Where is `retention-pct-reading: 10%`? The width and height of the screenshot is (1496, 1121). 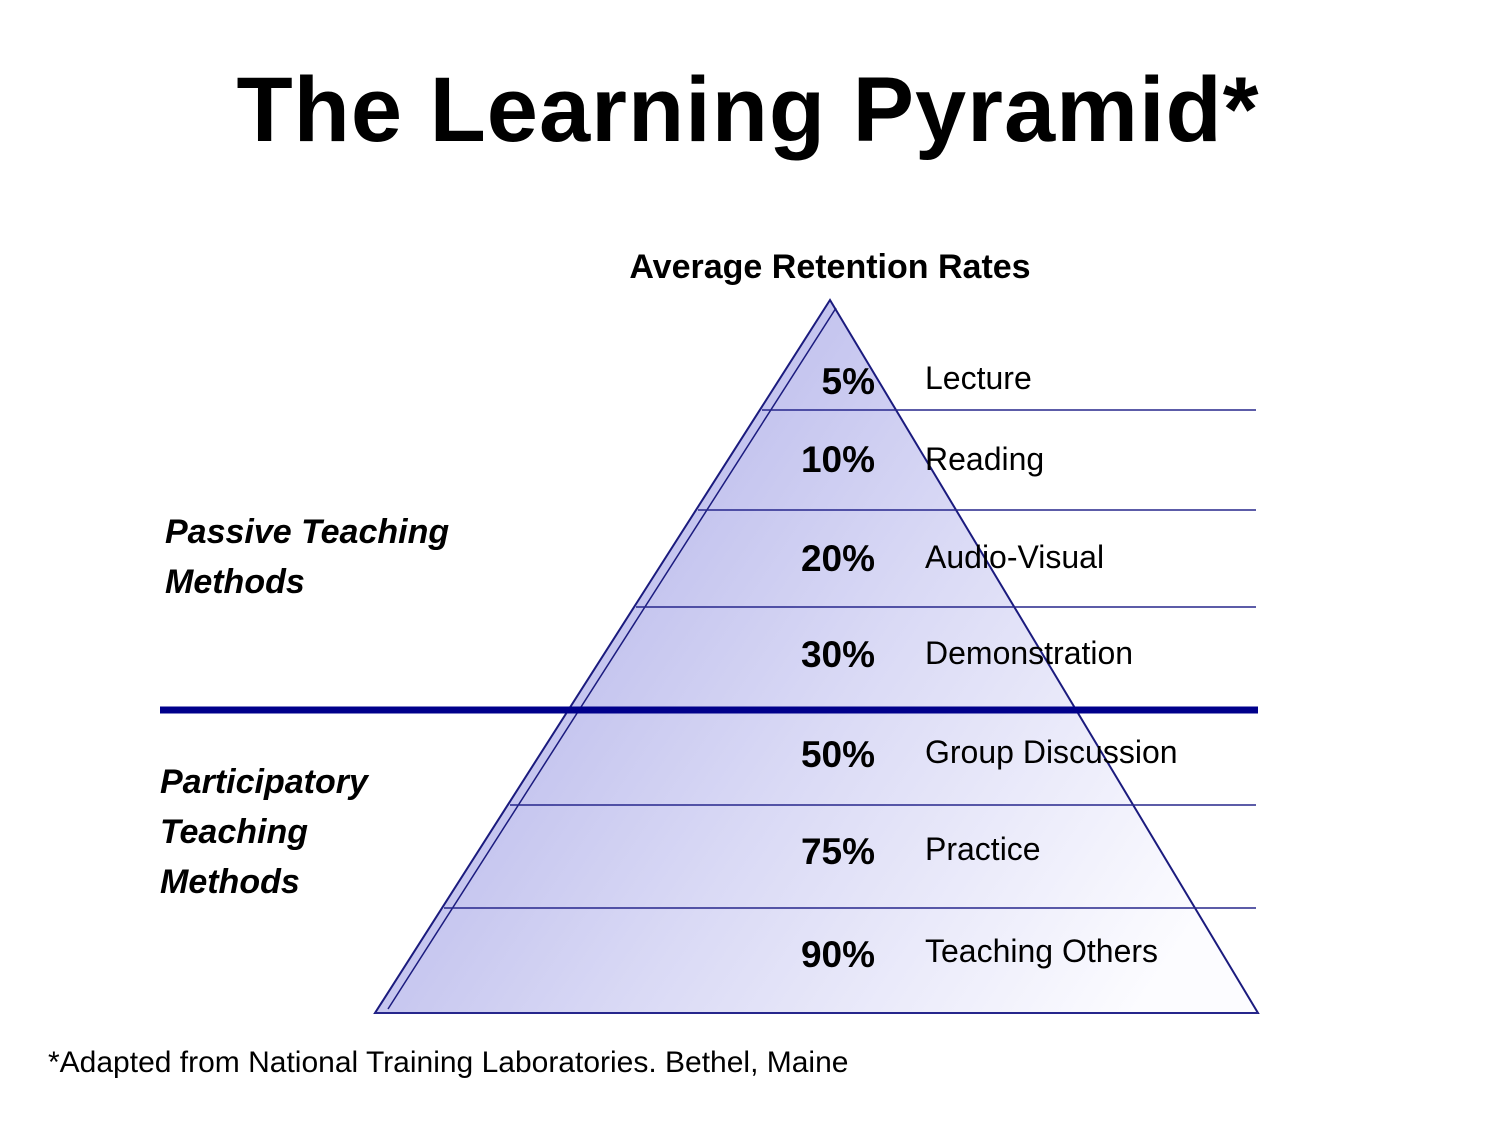
retention-pct-reading: 10% is located at coordinates (837, 459).